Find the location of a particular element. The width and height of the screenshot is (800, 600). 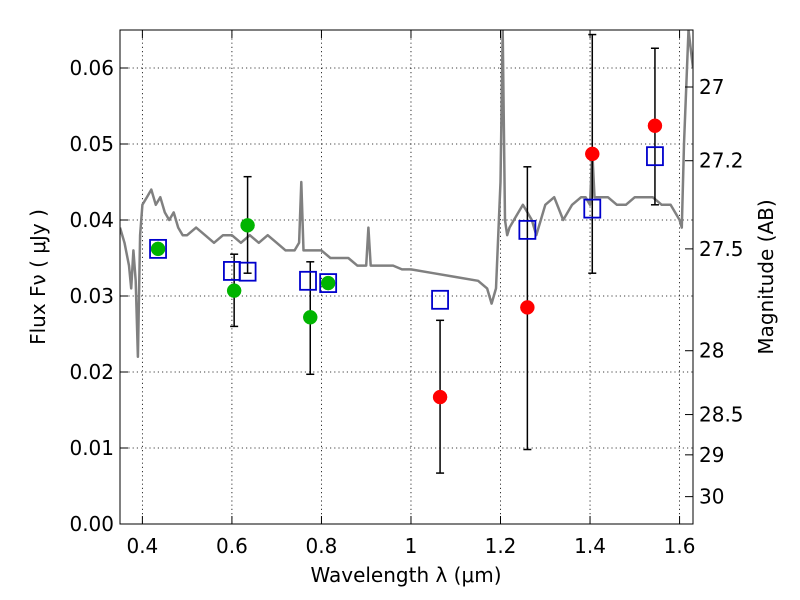

right-tick-label: 29 is located at coordinates (711, 455).